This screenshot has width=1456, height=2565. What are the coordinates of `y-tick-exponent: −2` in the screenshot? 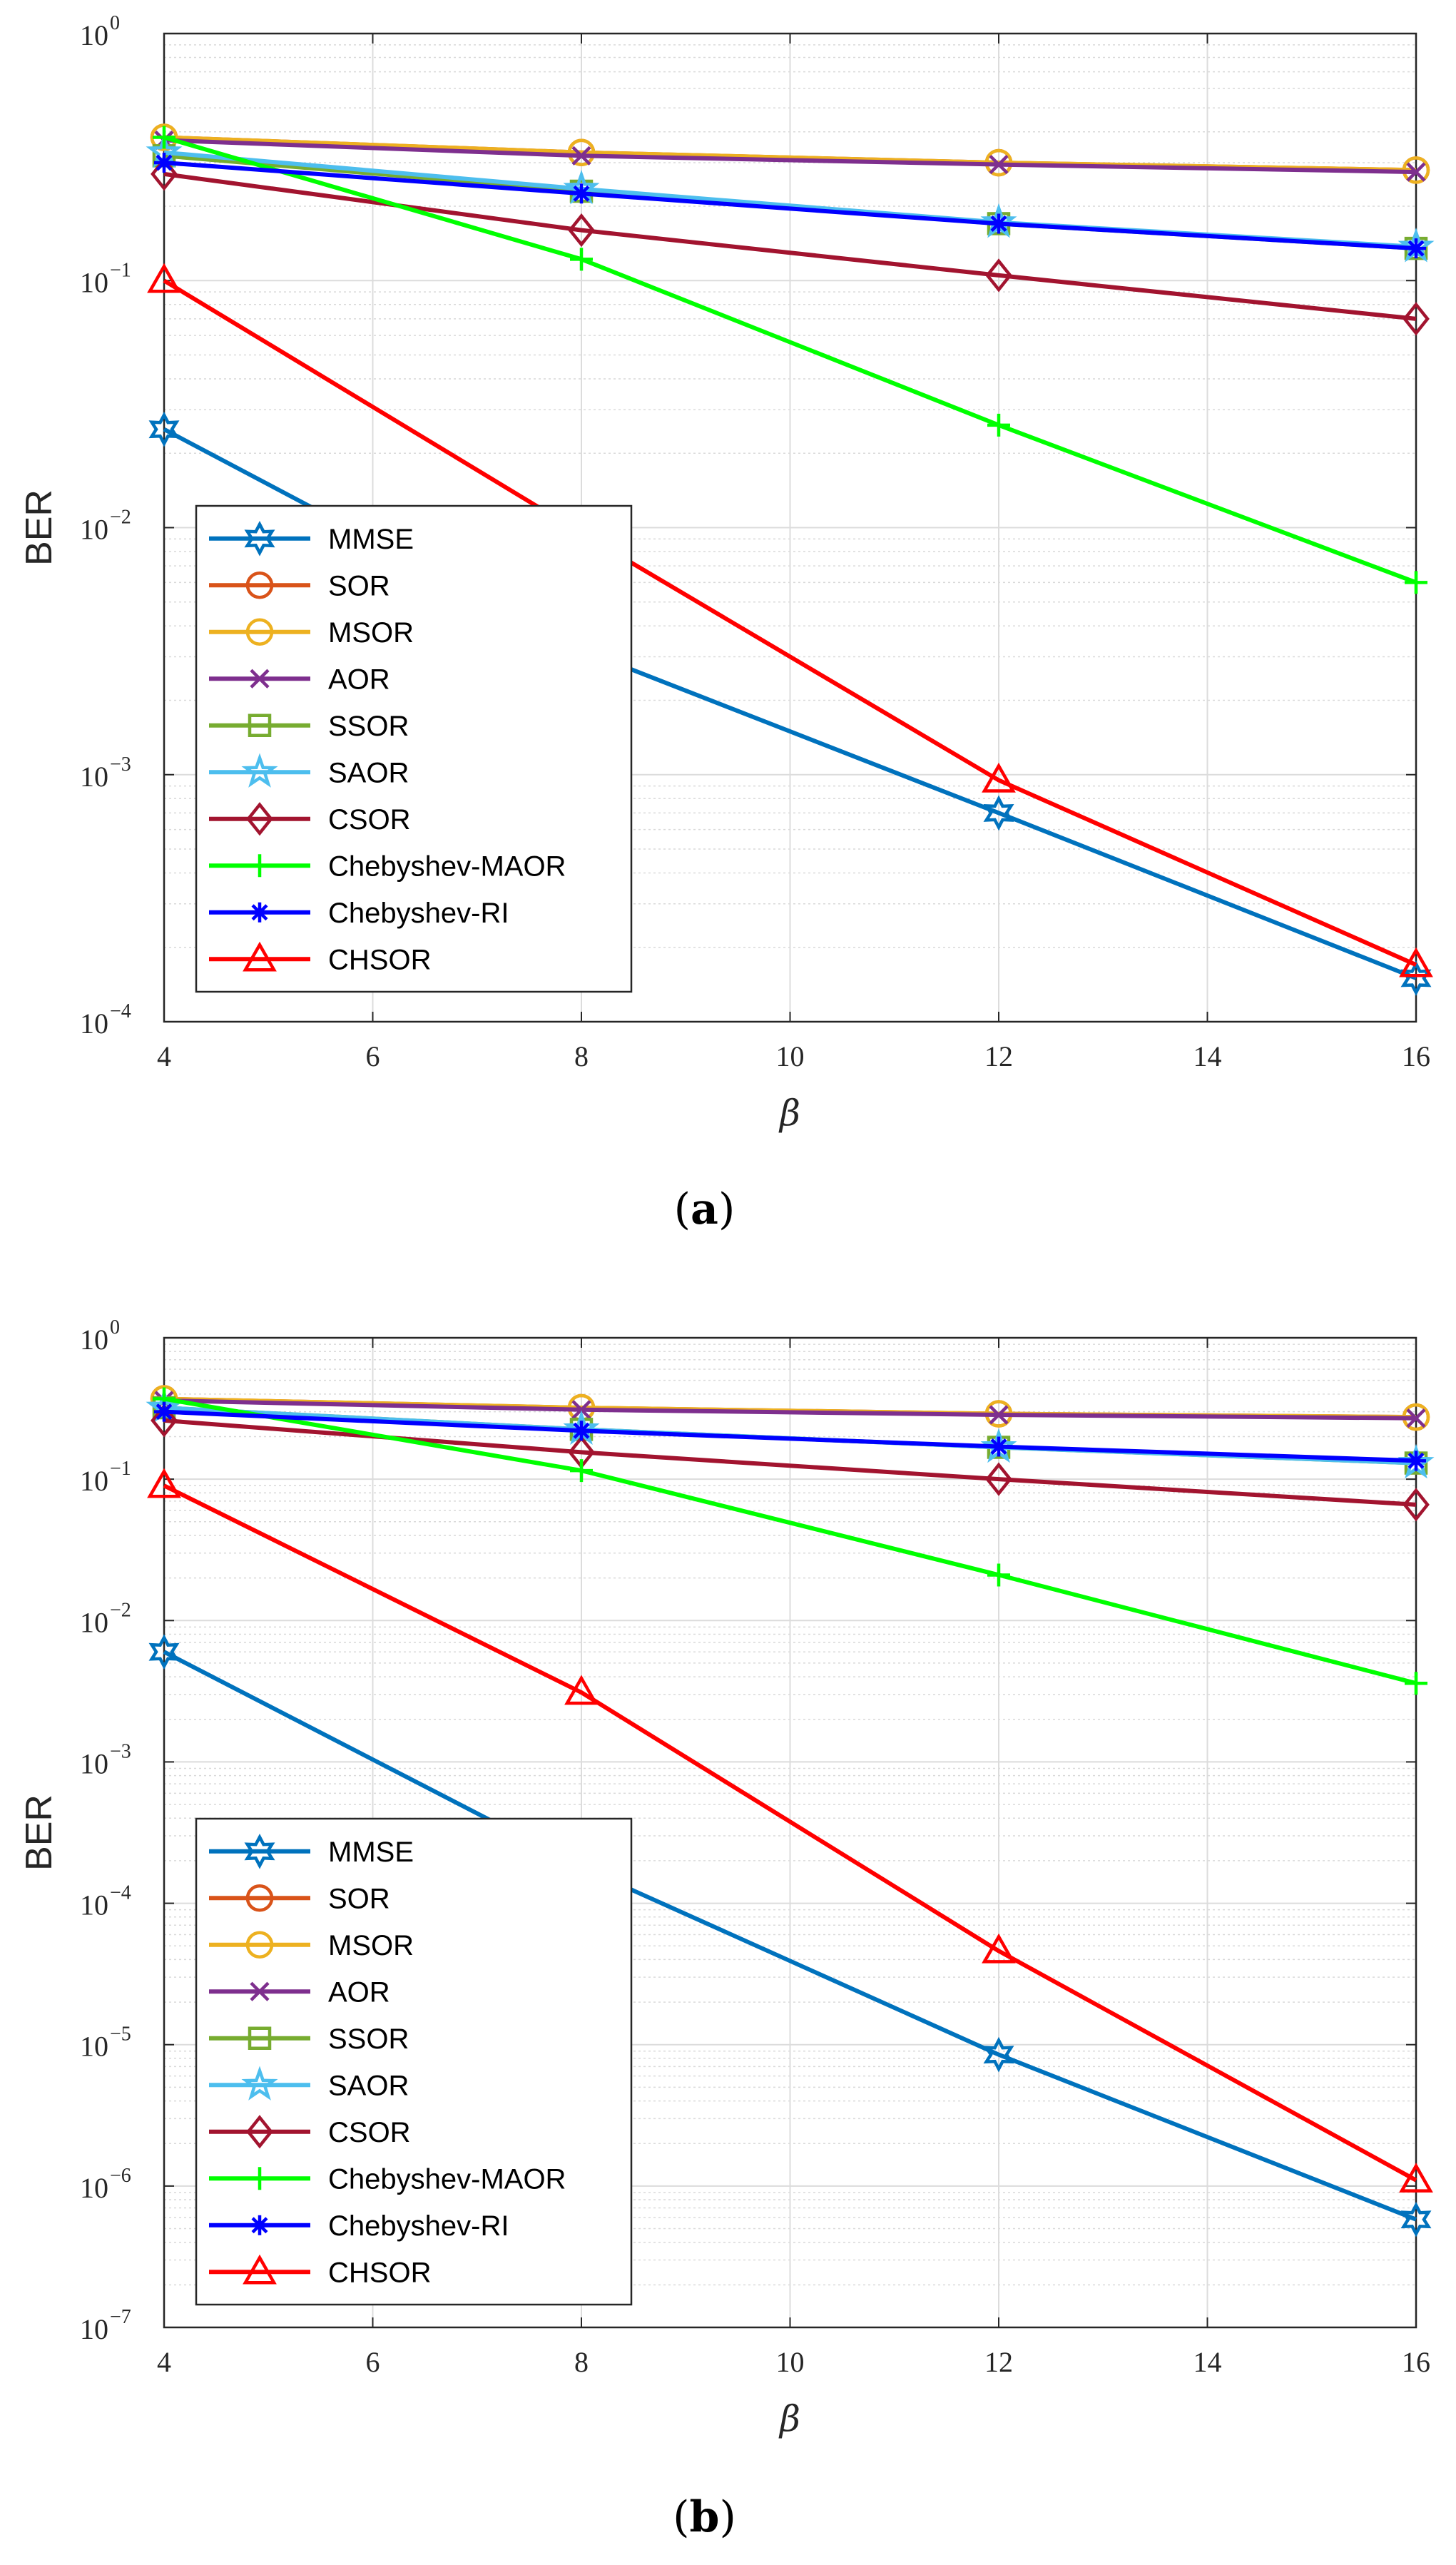 It's located at (120, 518).